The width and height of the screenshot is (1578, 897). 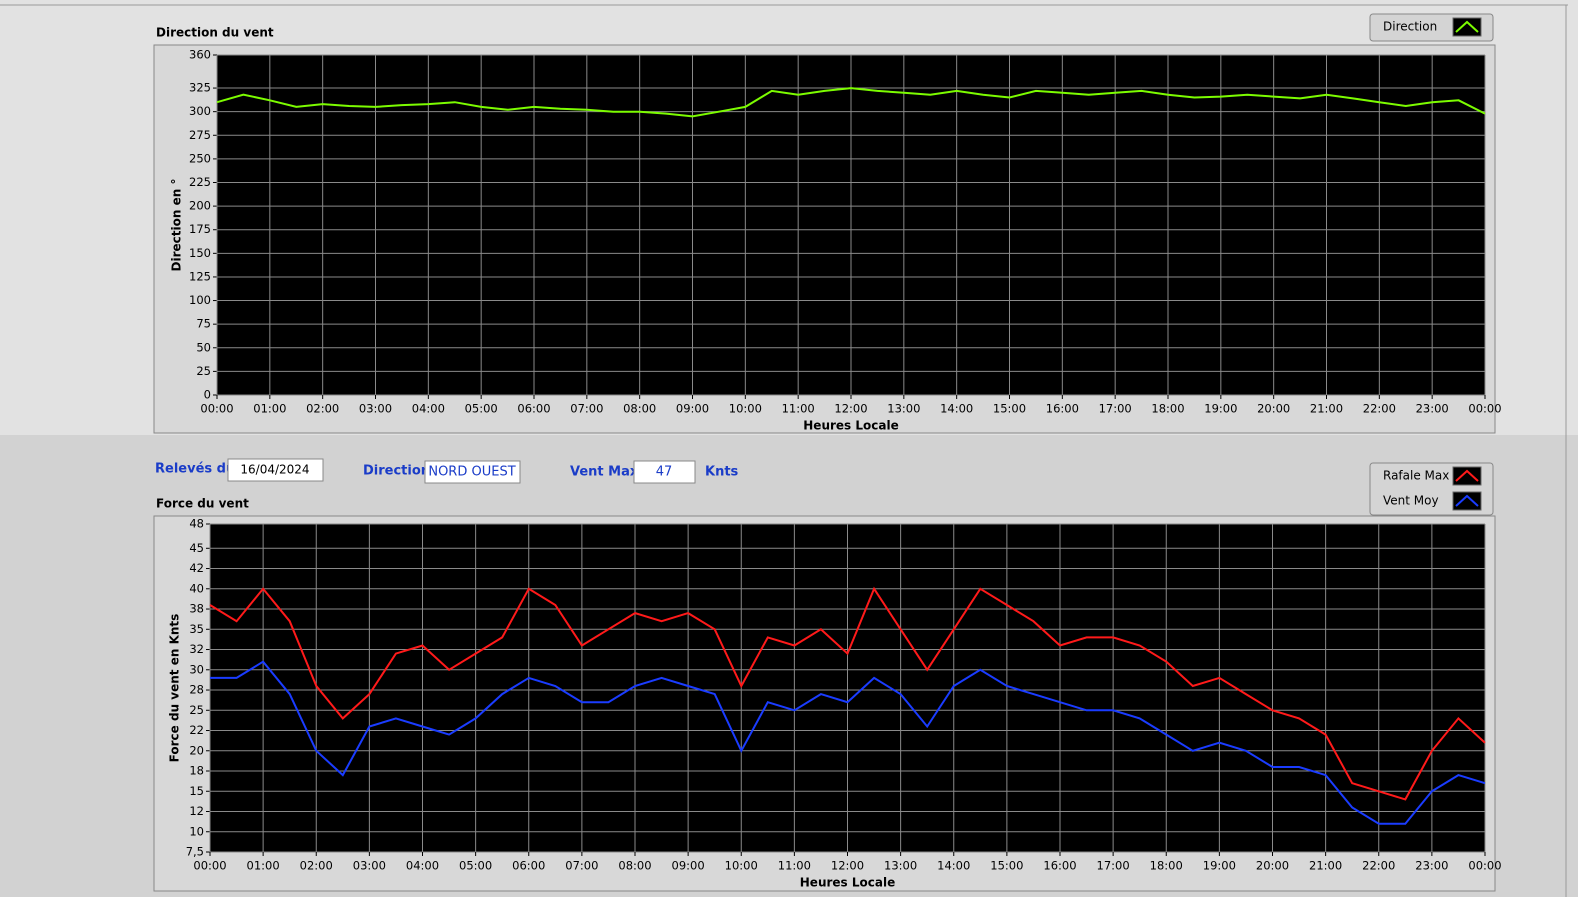 What do you see at coordinates (195, 469) in the screenshot?
I see `date-label: Relevés du` at bounding box center [195, 469].